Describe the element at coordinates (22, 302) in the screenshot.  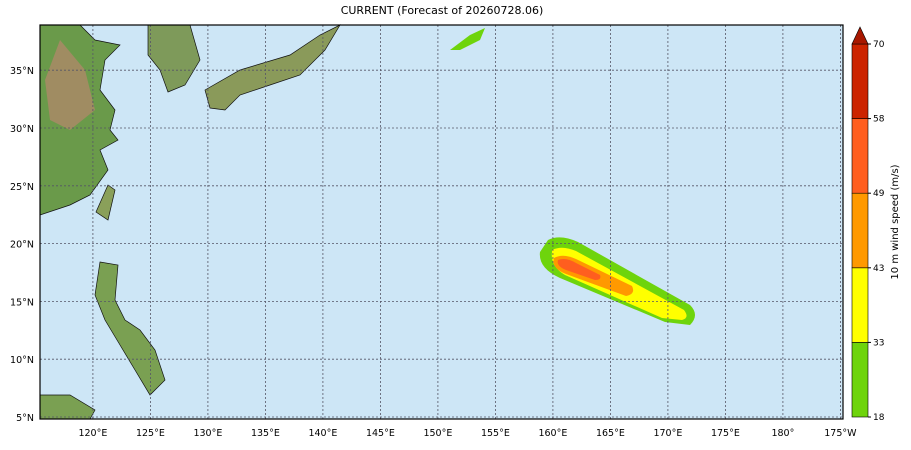
I see `lat-label: 15°N` at that location.